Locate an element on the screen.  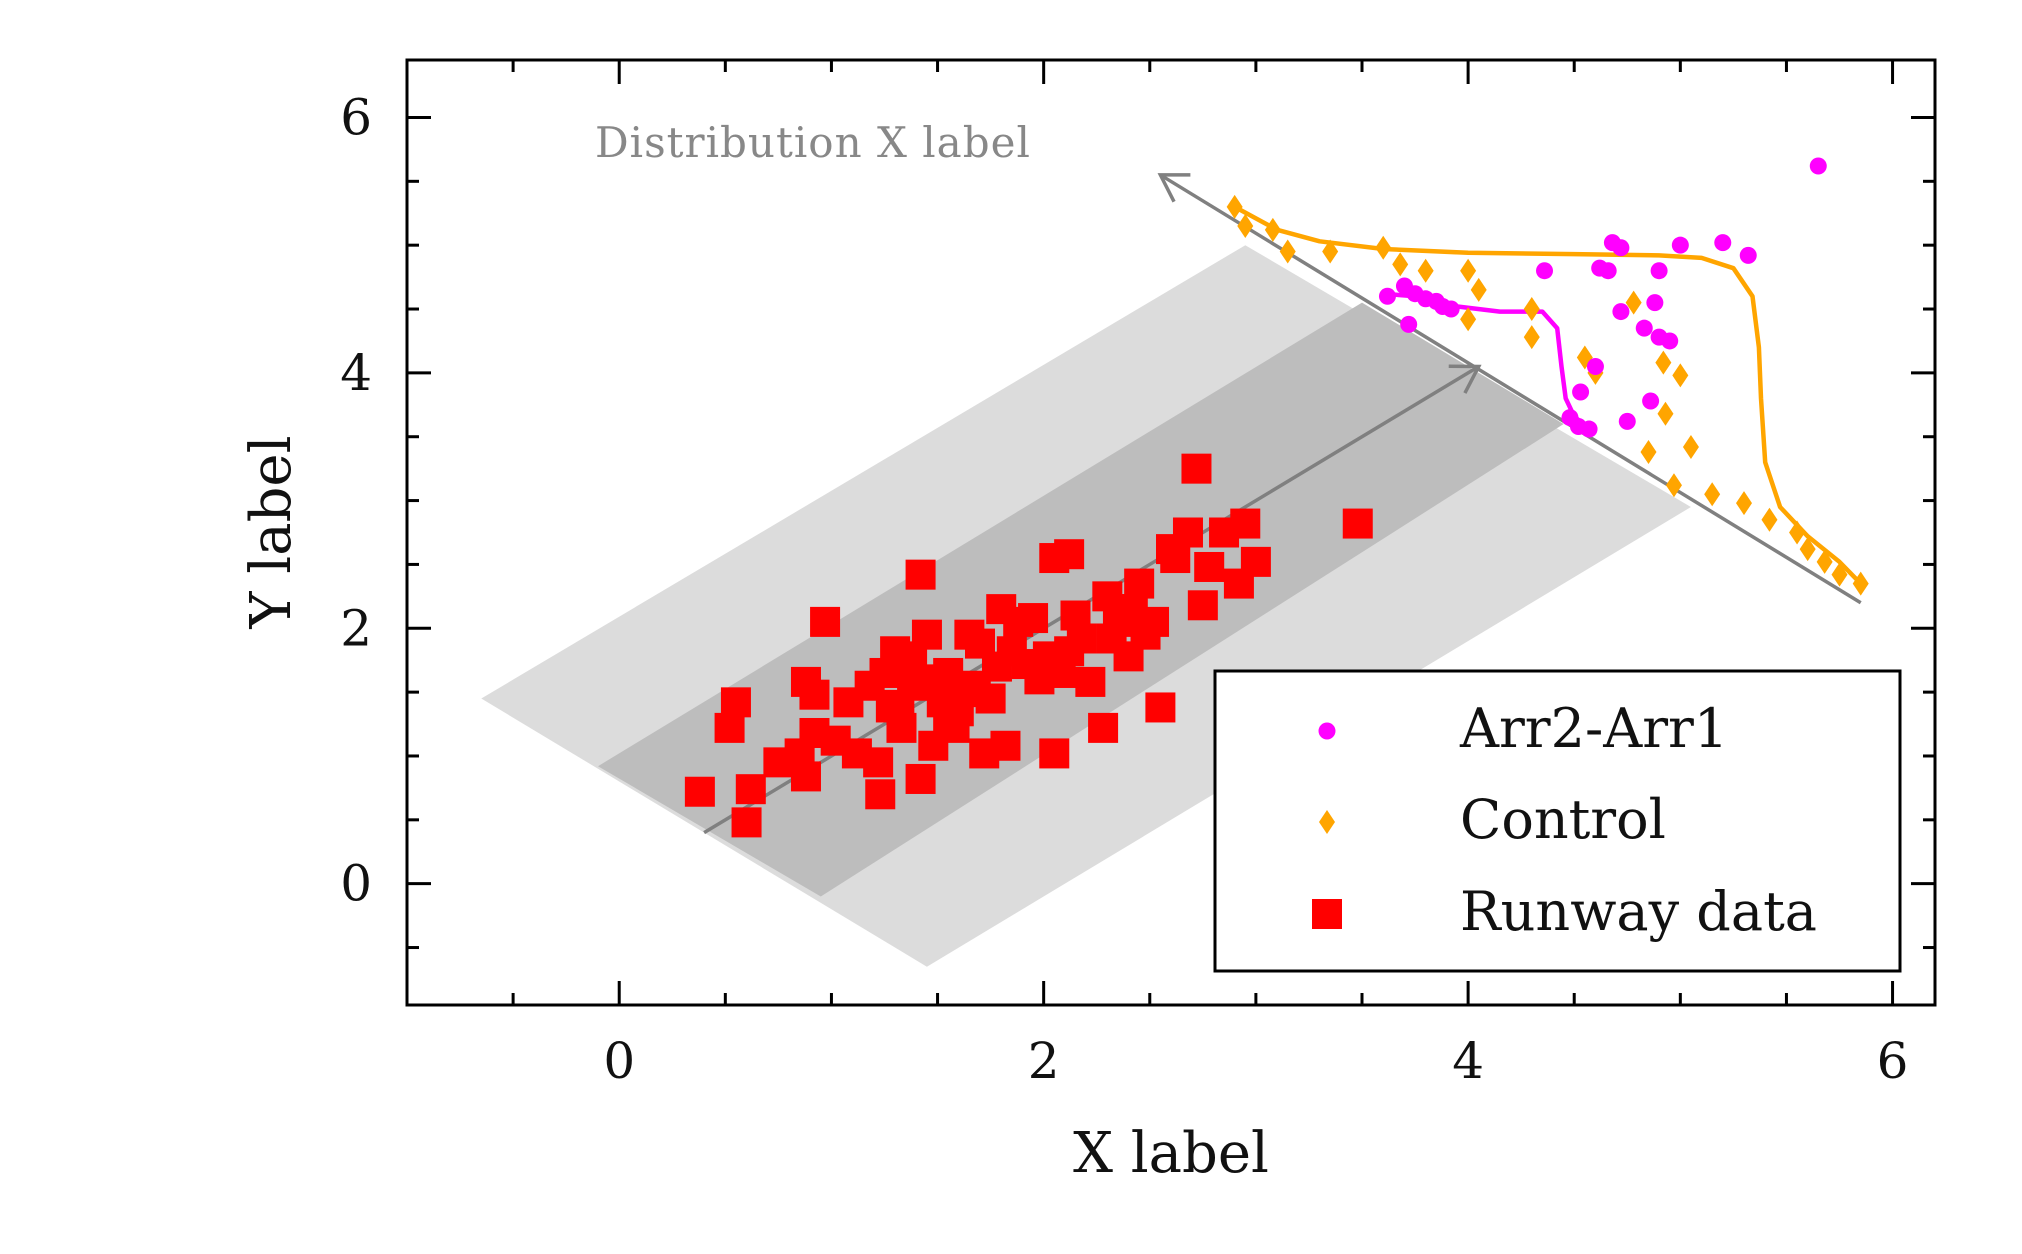
distribution-axis-arrow-head is located at coordinates (1174, 188).